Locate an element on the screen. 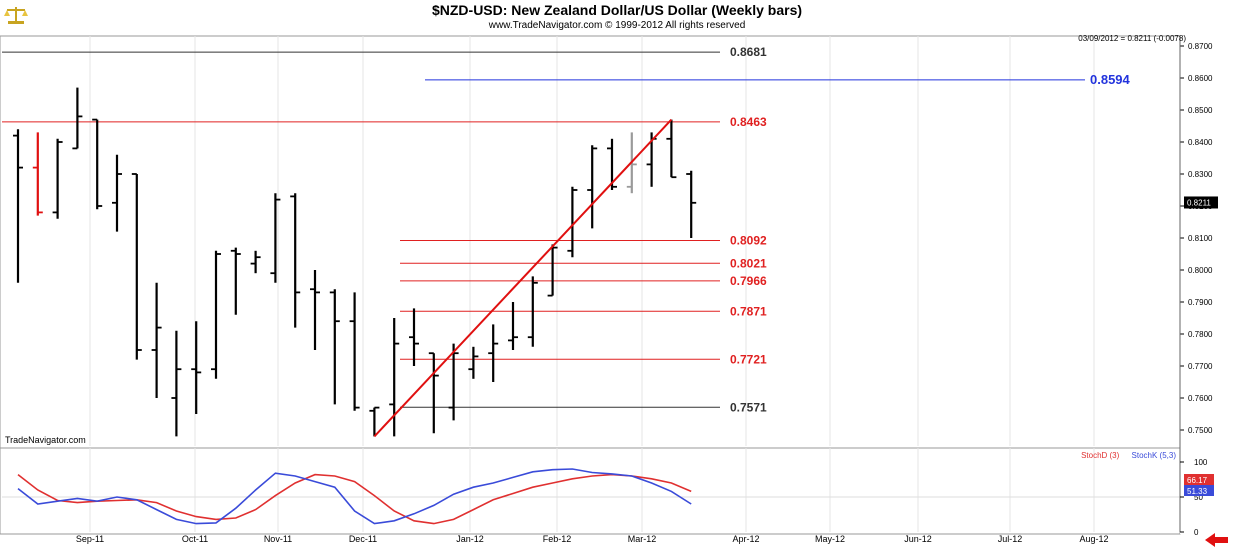  y-tick-label: 0.8600 is located at coordinates (1200, 78).